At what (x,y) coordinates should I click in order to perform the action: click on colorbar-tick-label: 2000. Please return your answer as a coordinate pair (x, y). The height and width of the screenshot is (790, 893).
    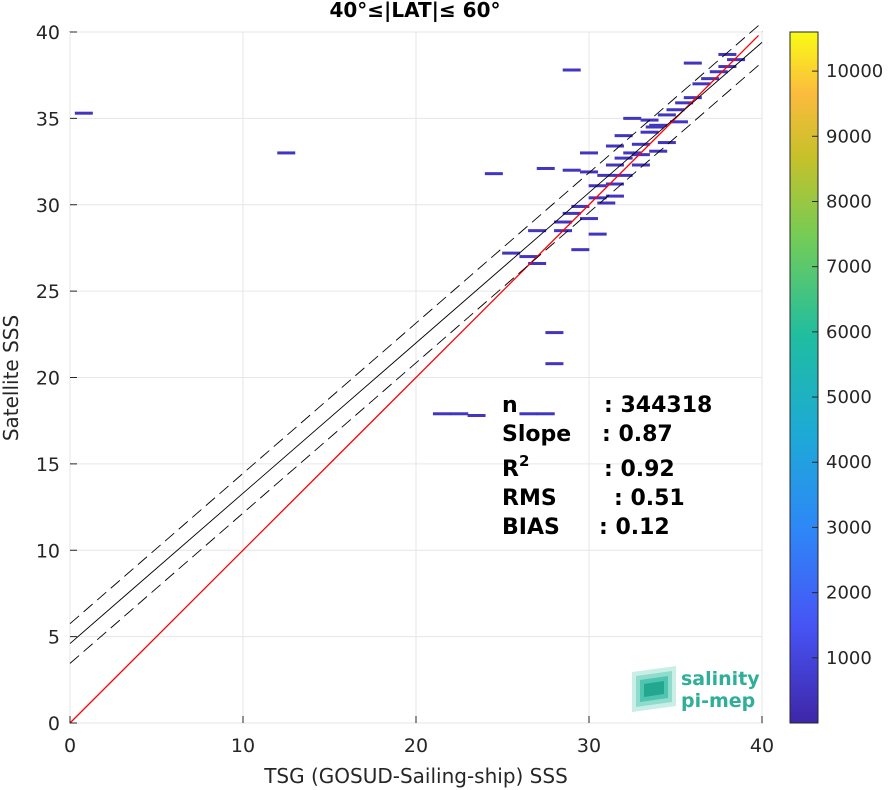
    Looking at the image, I should click on (849, 593).